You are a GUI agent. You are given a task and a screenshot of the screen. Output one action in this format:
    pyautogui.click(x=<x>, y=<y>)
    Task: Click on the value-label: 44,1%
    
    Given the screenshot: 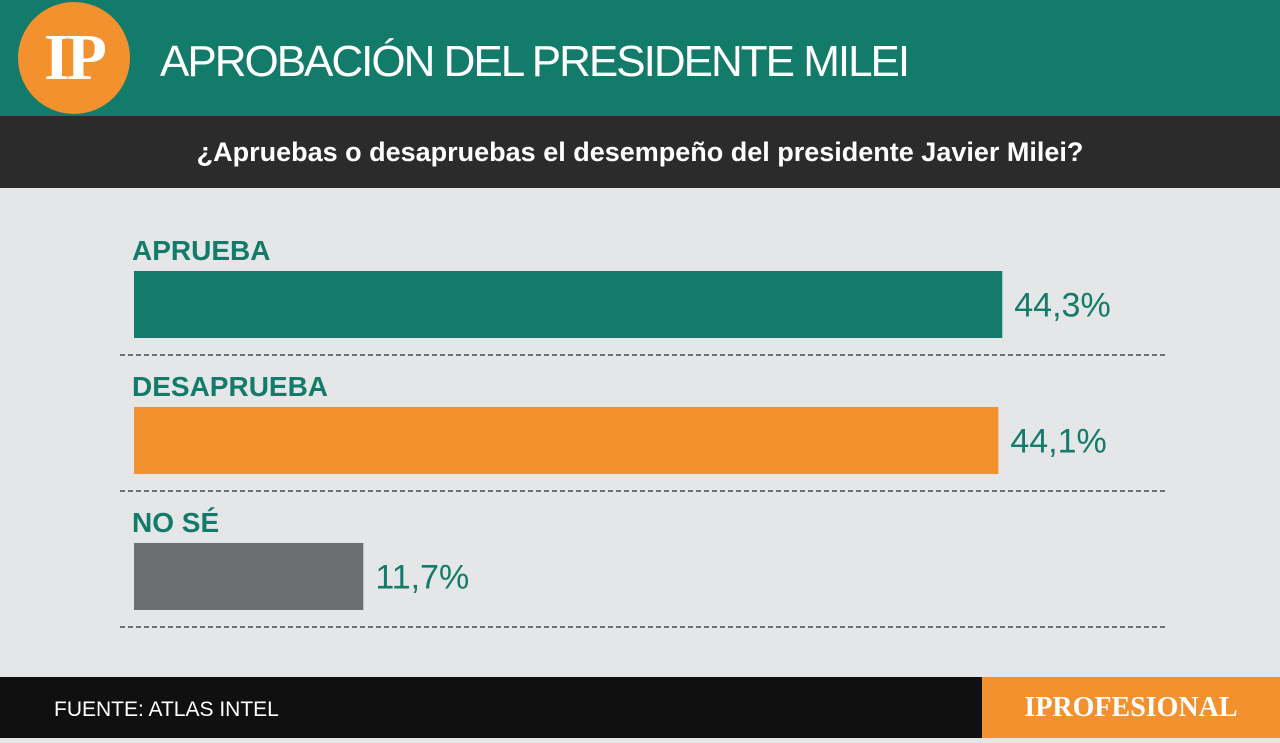 What is the action you would take?
    pyautogui.click(x=1058, y=442)
    